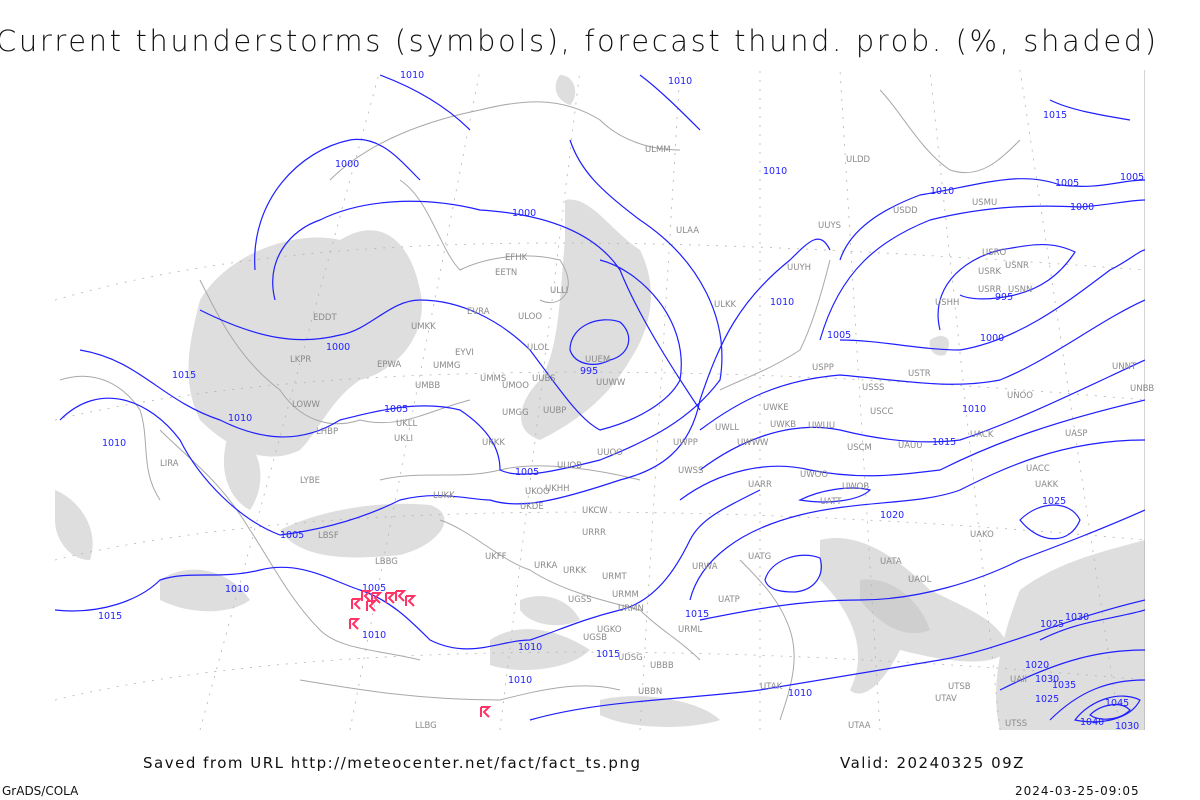 The image size is (1200, 800). I want to click on station-label: EPWA, so click(389, 365).